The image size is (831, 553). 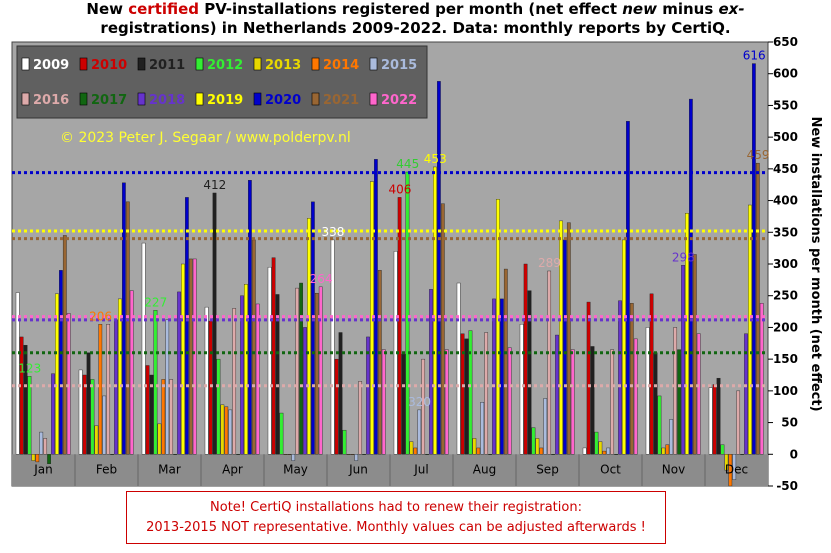 What do you see at coordinates (43, 469) in the screenshot?
I see `month-label: Jan` at bounding box center [43, 469].